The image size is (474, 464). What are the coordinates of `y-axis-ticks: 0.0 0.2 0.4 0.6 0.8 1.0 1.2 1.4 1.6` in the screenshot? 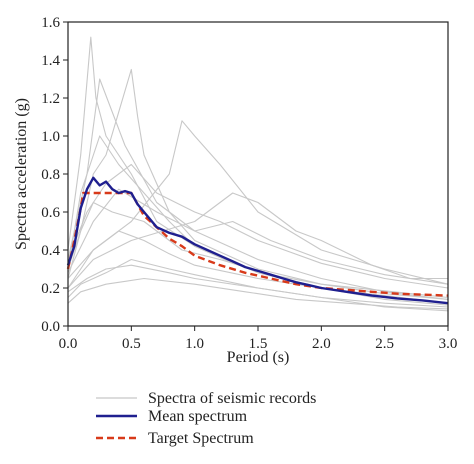 It's located at (54, 175).